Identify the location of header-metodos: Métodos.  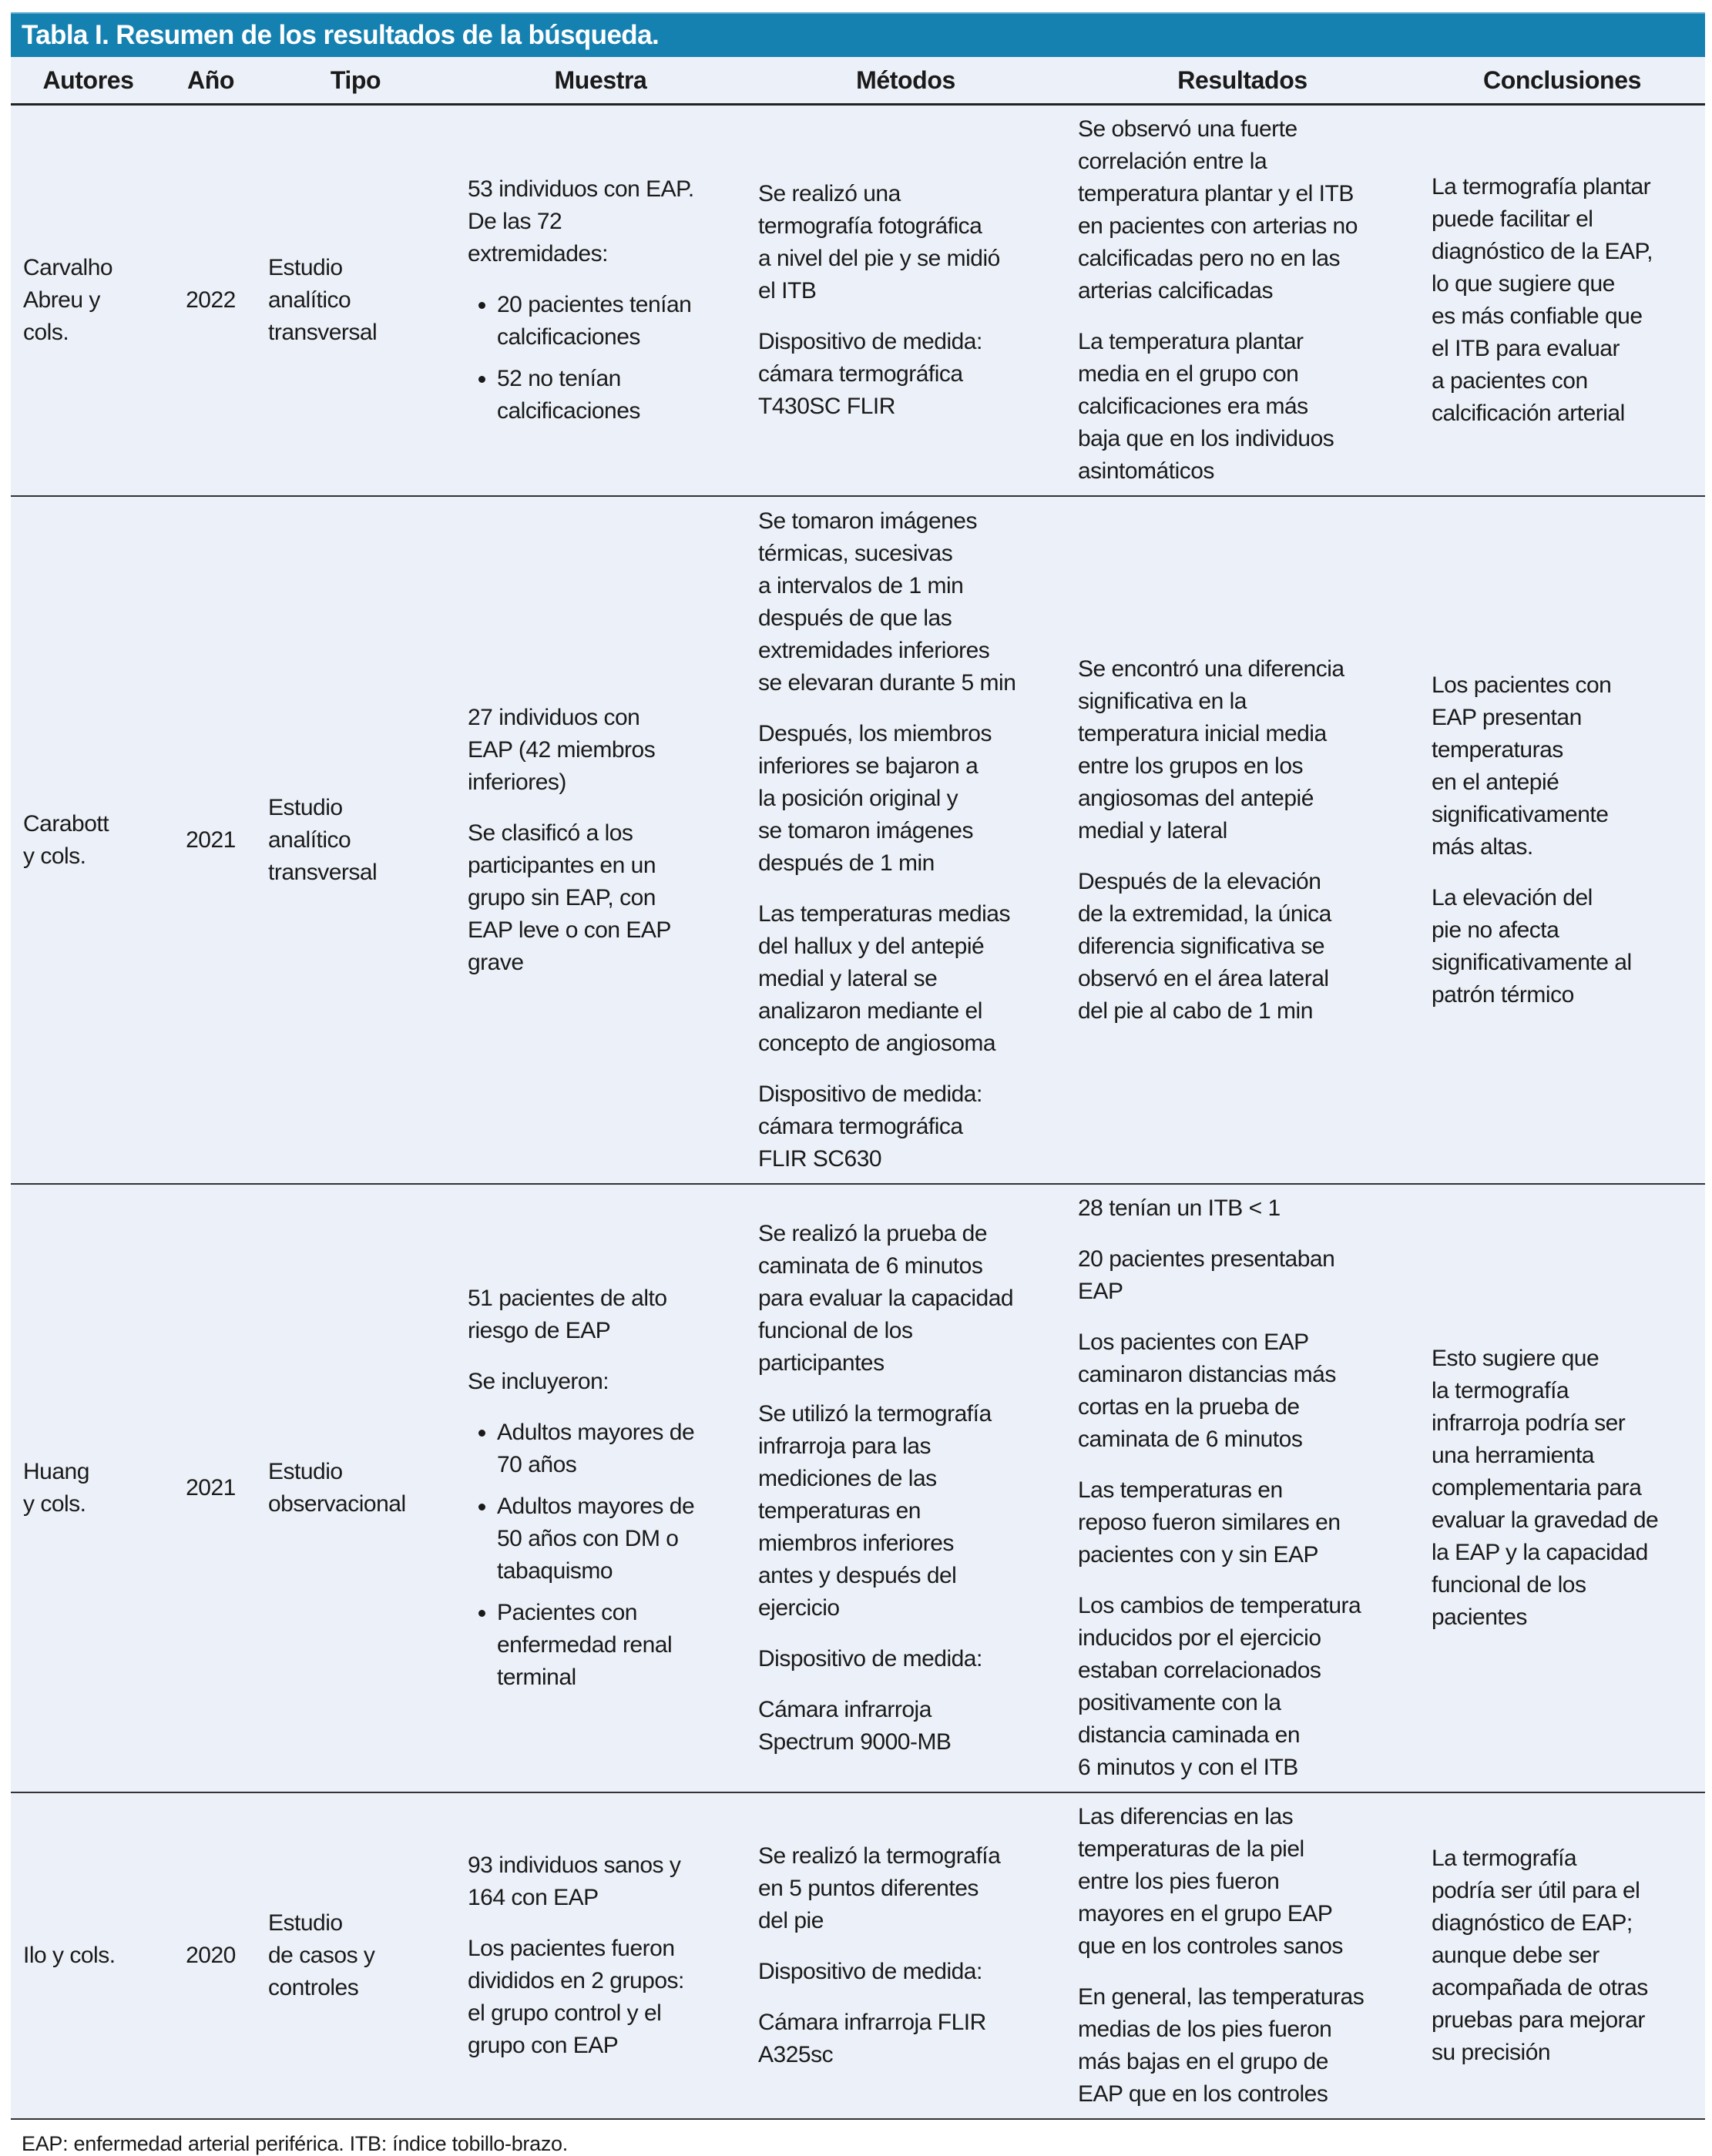
(906, 81).